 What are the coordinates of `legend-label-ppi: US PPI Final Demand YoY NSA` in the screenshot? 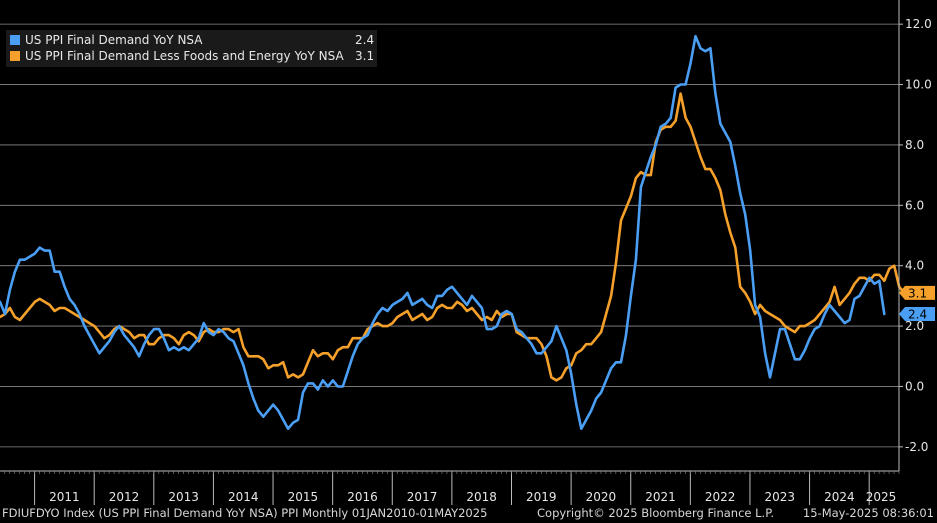 It's located at (114, 40).